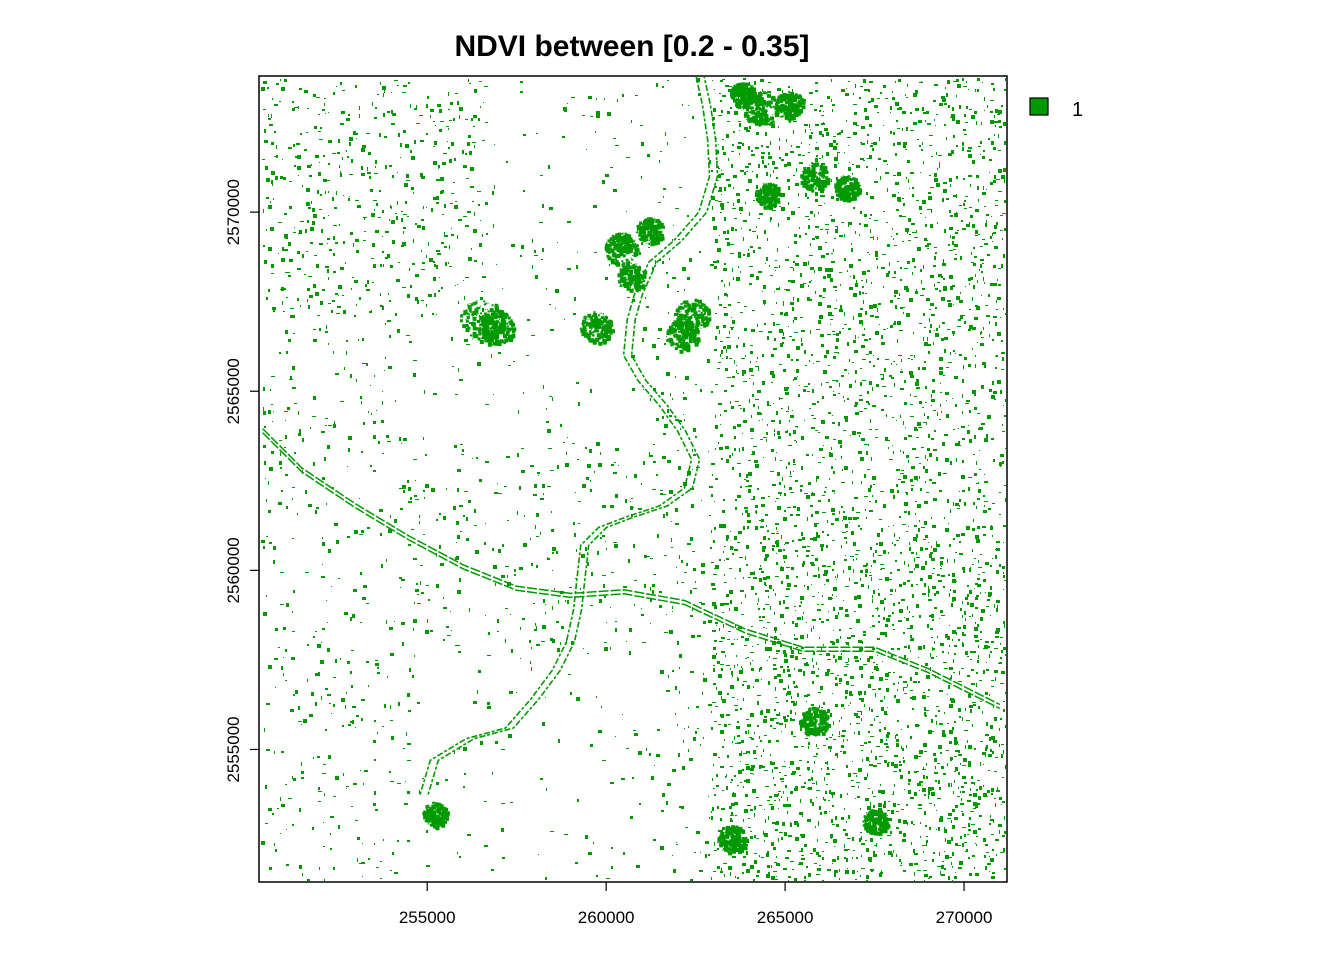  Describe the element at coordinates (233, 212) in the screenshot. I see `y-tick-label: 2570000` at that location.